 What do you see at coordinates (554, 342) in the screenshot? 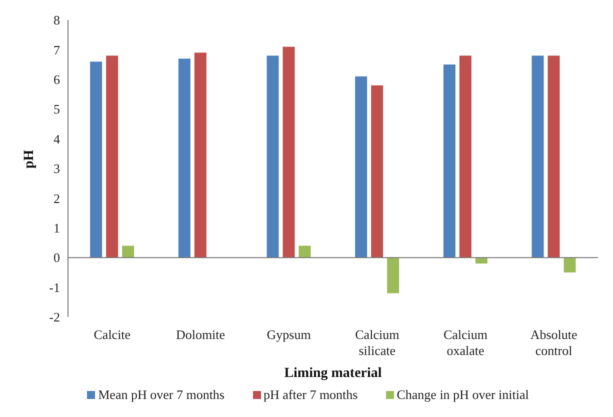
I see `x-tick-label: Absolute control` at bounding box center [554, 342].